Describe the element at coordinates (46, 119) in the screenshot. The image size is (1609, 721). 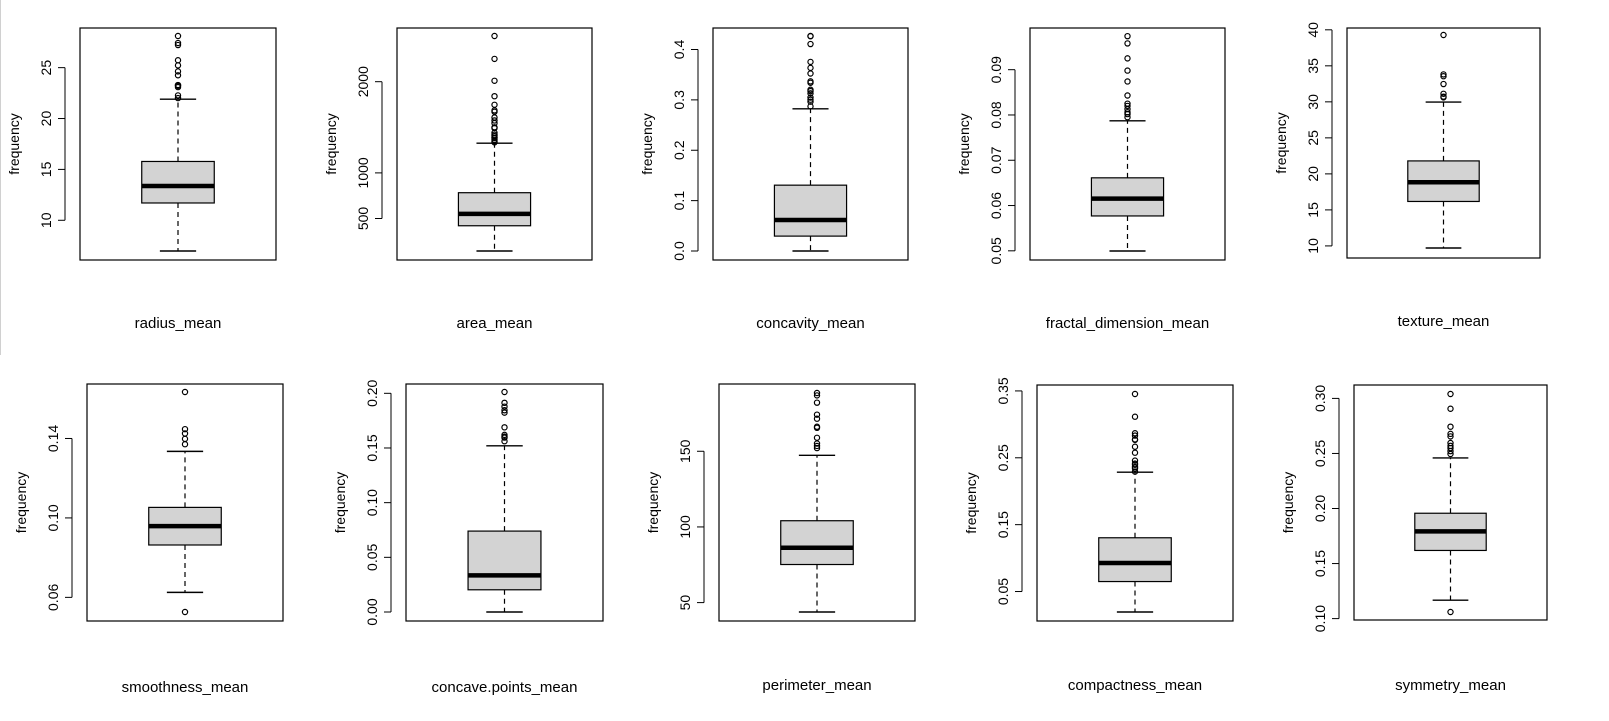
I see `y-tick-label: 20` at that location.